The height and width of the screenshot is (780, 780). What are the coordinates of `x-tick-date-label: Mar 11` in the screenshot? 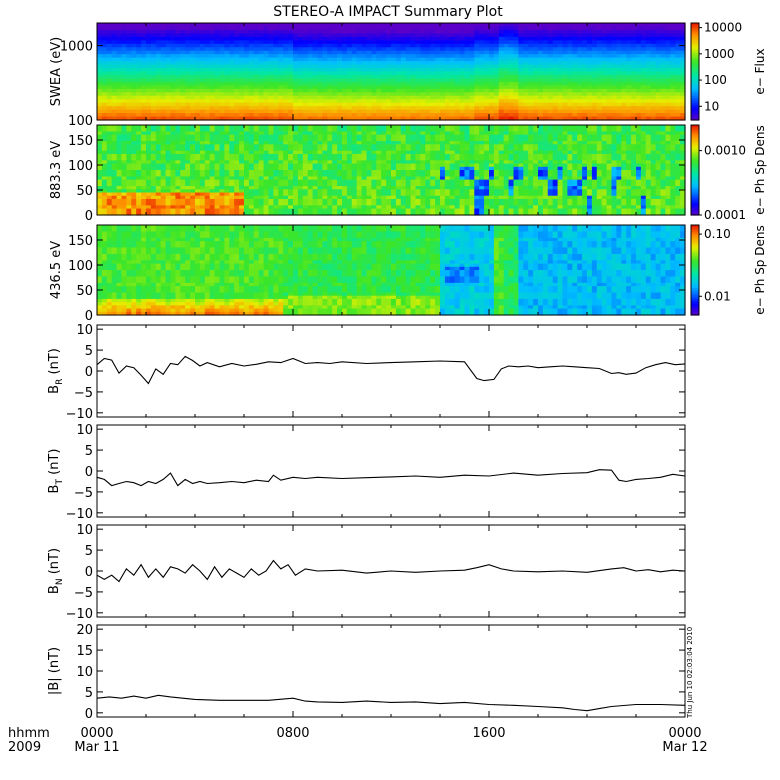 It's located at (96, 747).